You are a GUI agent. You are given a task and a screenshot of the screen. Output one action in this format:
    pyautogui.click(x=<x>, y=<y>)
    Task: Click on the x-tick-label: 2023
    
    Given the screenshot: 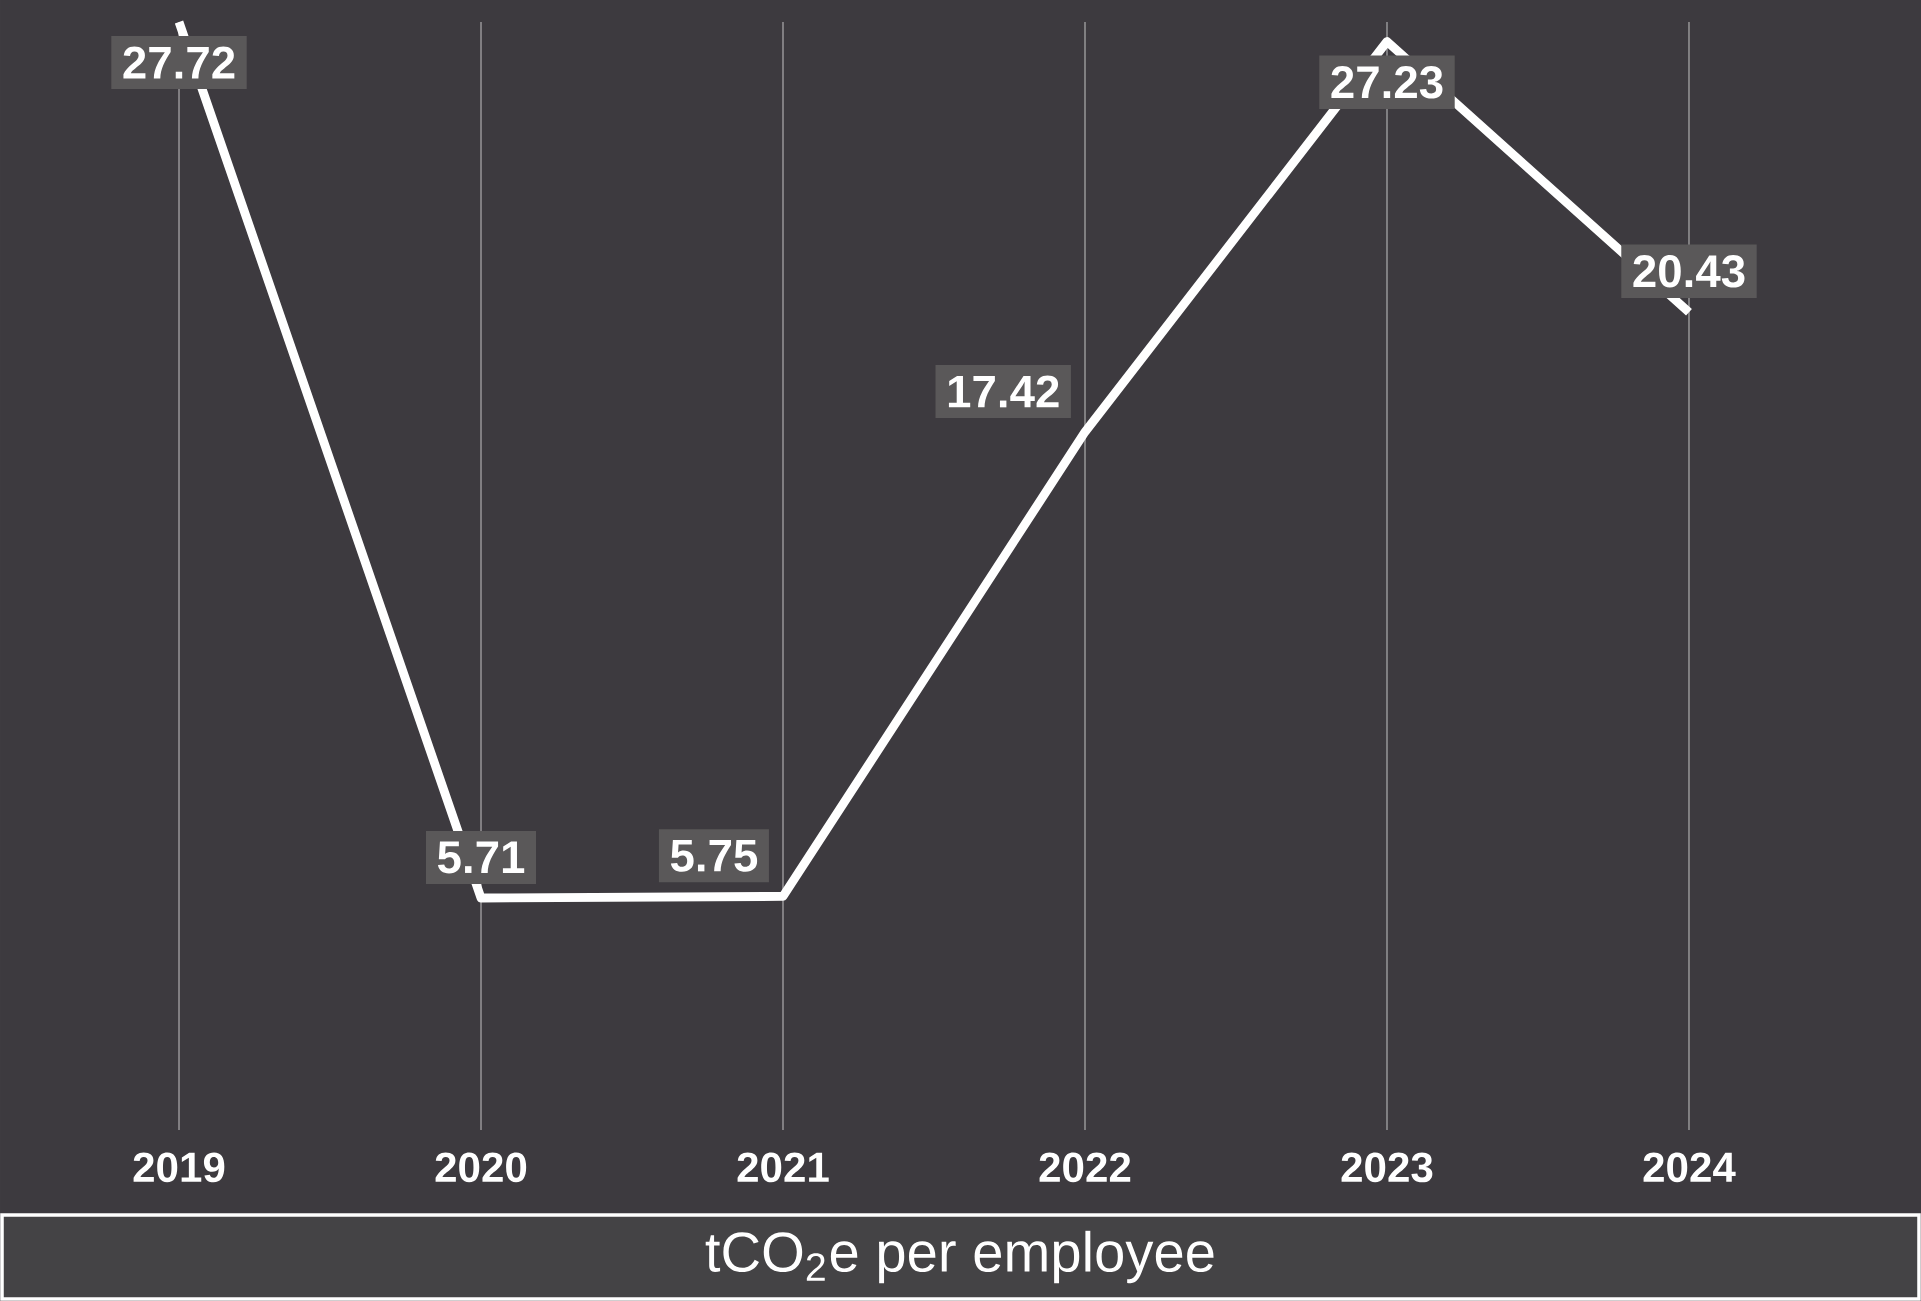 What is the action you would take?
    pyautogui.click(x=1387, y=1167)
    